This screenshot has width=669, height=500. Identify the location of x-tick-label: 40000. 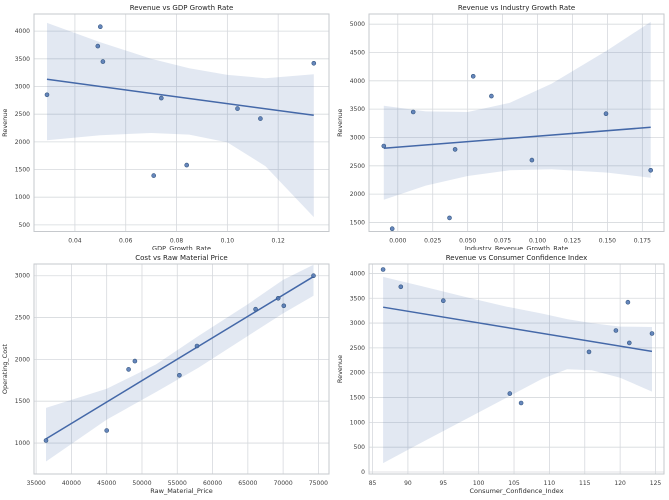
(71, 483).